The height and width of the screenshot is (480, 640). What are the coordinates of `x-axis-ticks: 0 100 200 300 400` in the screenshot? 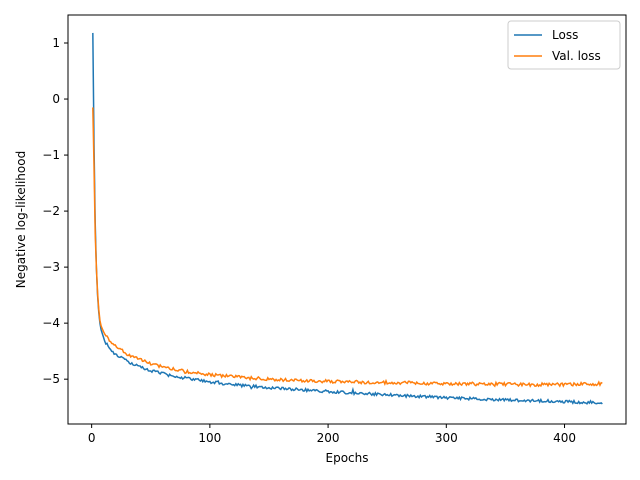 It's located at (332, 434).